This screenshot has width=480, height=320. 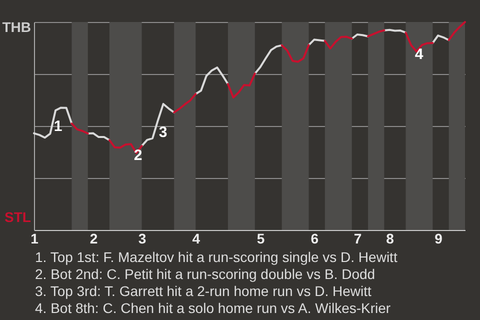 What do you see at coordinates (390, 238) in the screenshot?
I see `x-tick-label: 8` at bounding box center [390, 238].